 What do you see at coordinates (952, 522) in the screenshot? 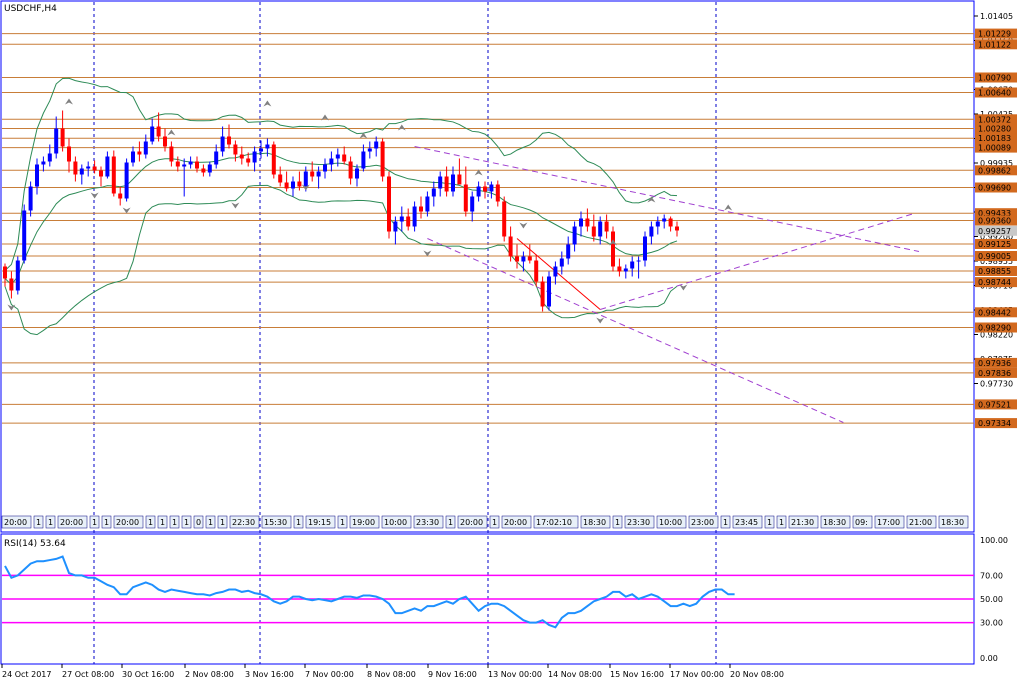
I see `event-label: 18:30` at bounding box center [952, 522].